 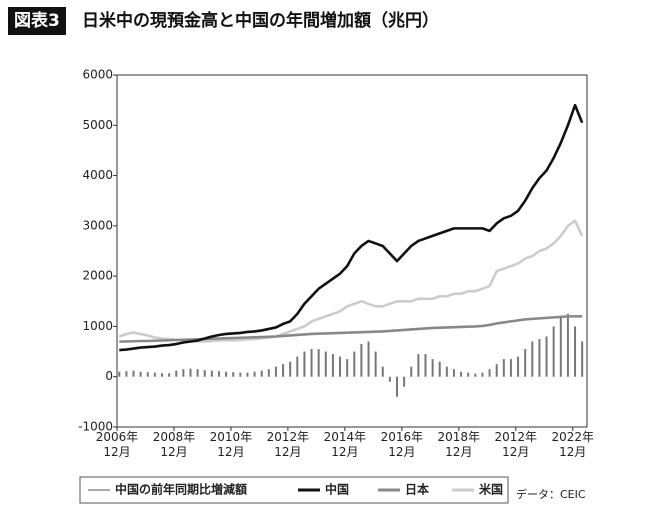 What do you see at coordinates (231, 444) in the screenshot?
I see `x-tick-label: 2010年 12月` at bounding box center [231, 444].